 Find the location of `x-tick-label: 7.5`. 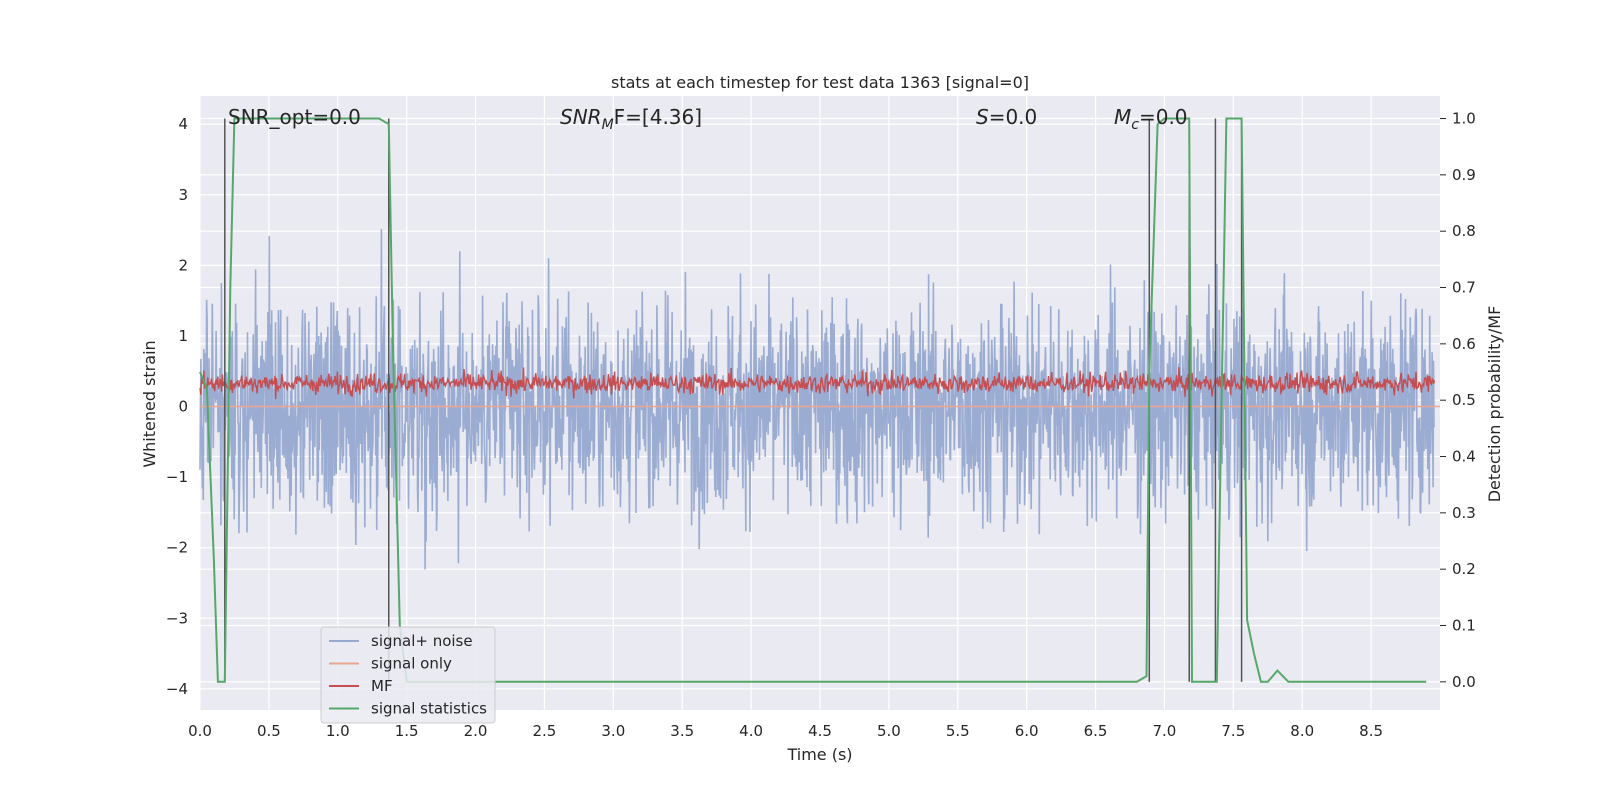

x-tick-label: 7.5 is located at coordinates (1233, 731).